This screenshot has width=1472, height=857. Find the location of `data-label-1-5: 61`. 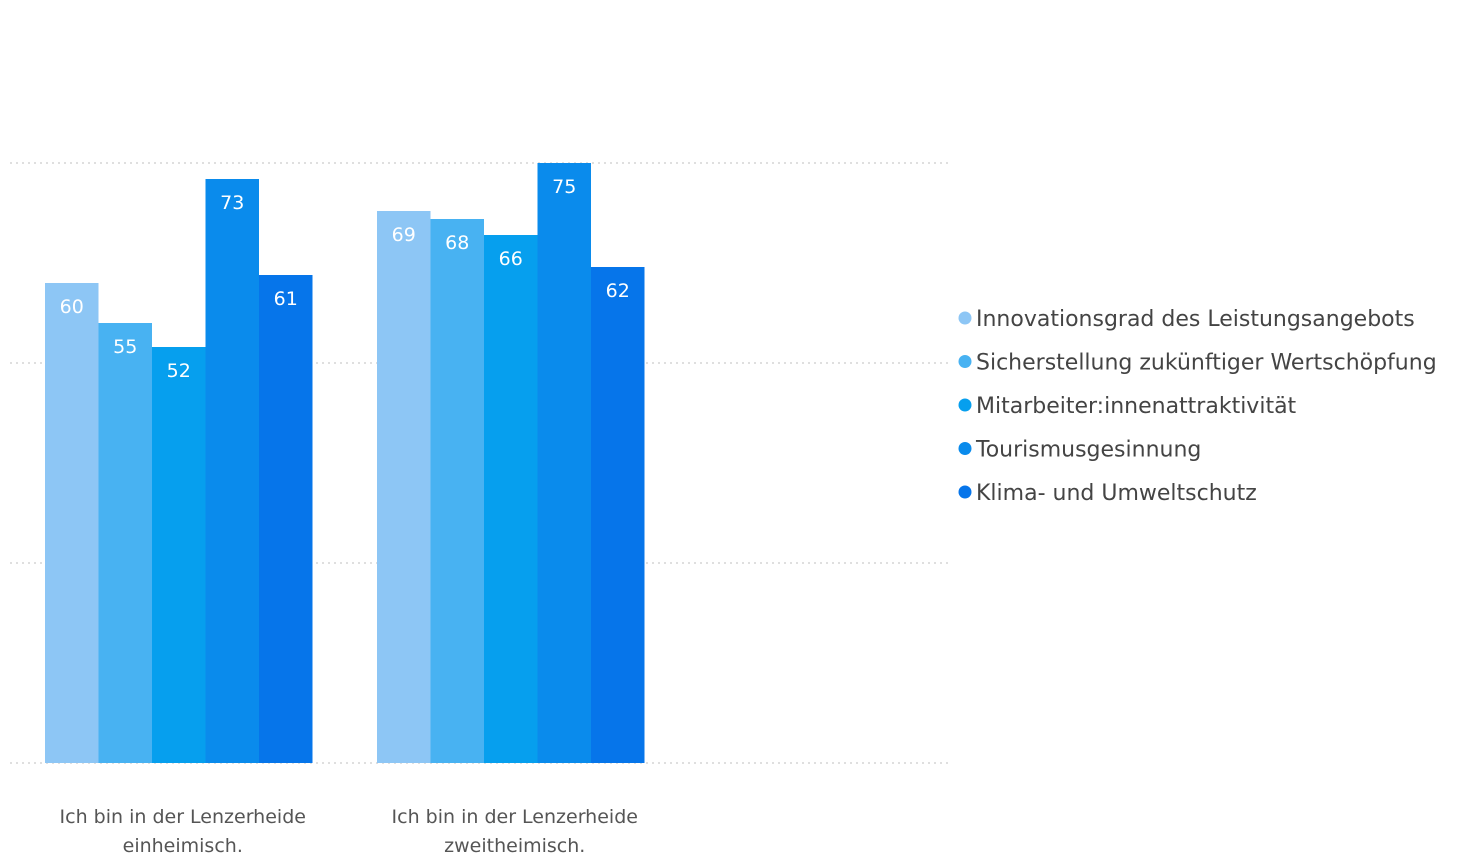

data-label-1-5: 61 is located at coordinates (286, 299).